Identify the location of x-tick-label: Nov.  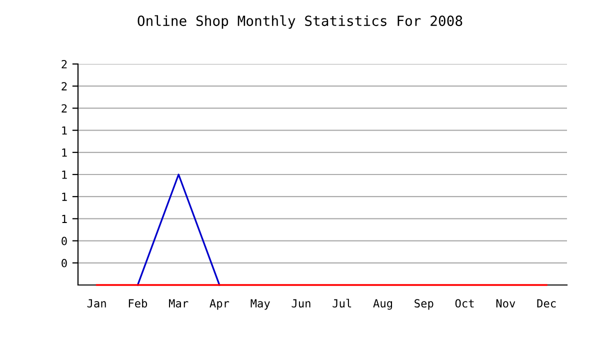
(506, 303).